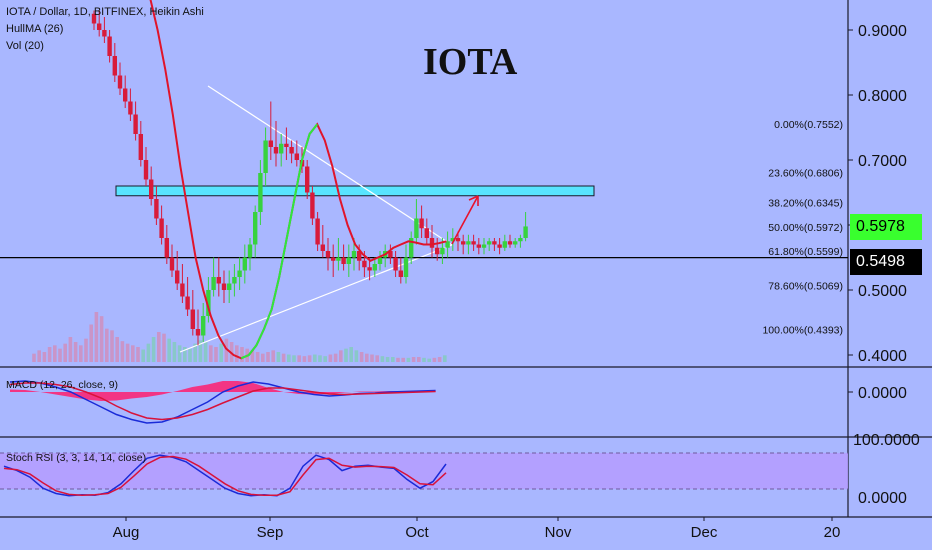  I want to click on stoch-band, so click(424, 471).